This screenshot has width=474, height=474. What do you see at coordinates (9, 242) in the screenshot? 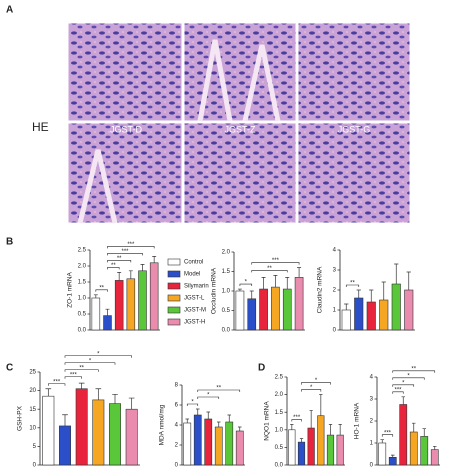
I see `panel-label: B` at bounding box center [9, 242].